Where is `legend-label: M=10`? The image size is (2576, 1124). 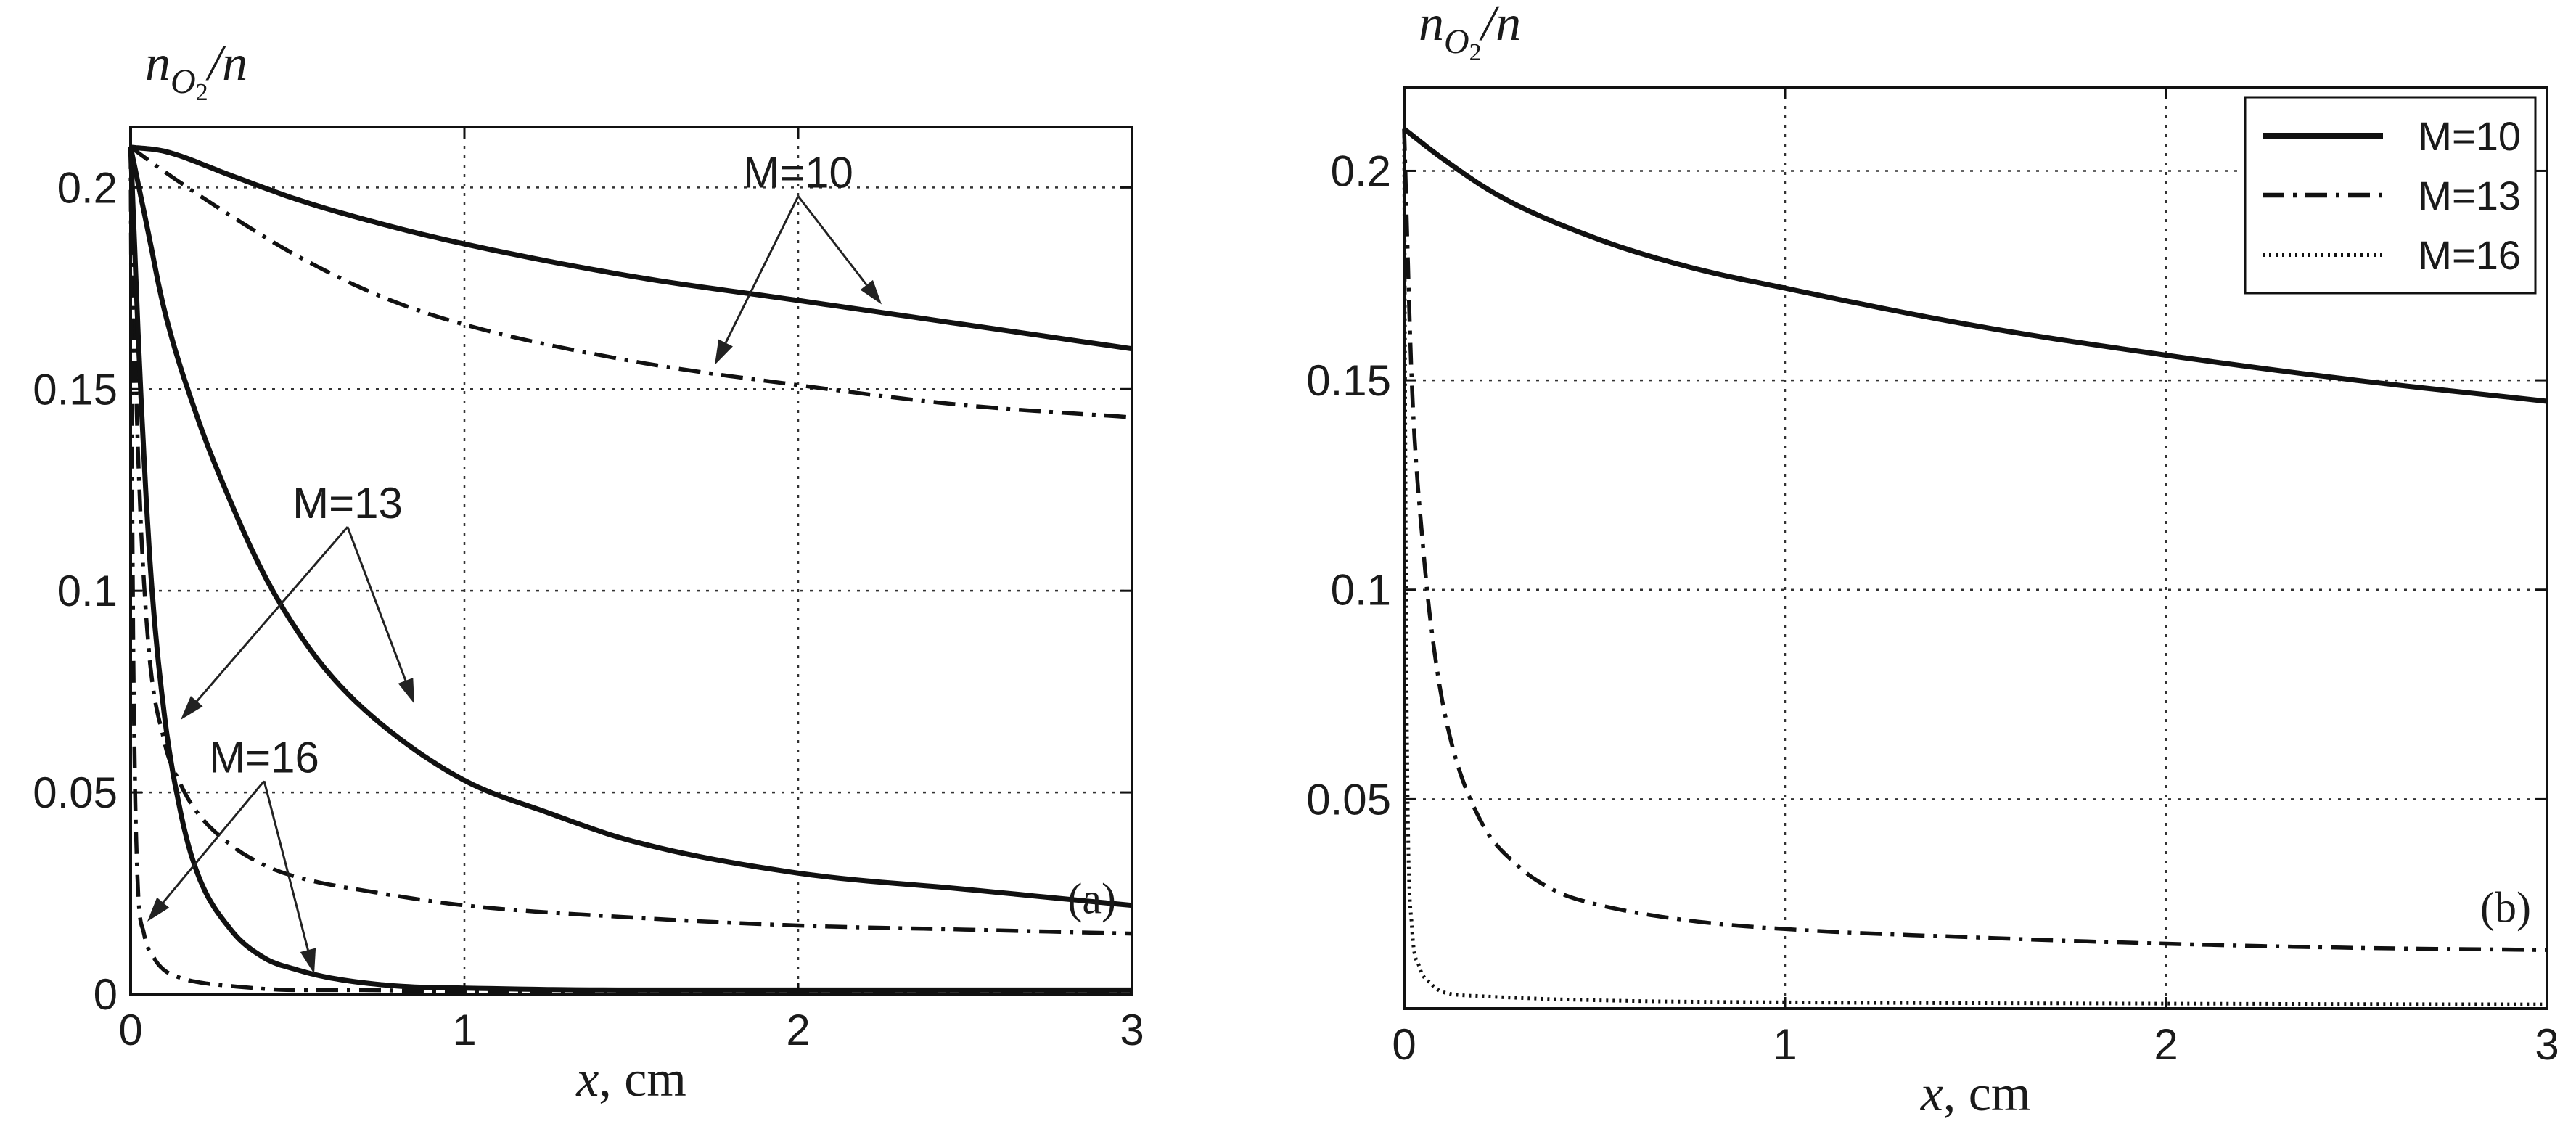
legend-label: M=10 is located at coordinates (2469, 136).